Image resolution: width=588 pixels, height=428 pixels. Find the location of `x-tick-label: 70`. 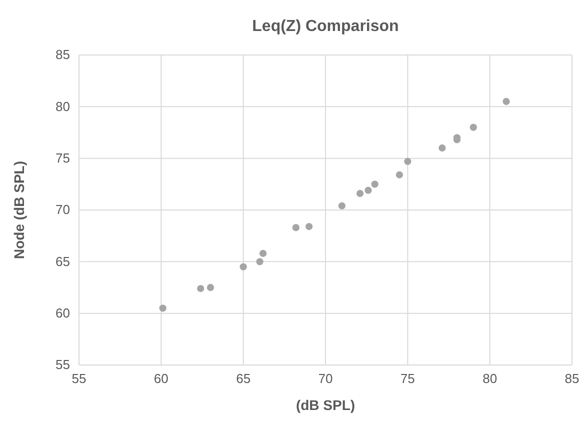

x-tick-label: 70 is located at coordinates (325, 378).